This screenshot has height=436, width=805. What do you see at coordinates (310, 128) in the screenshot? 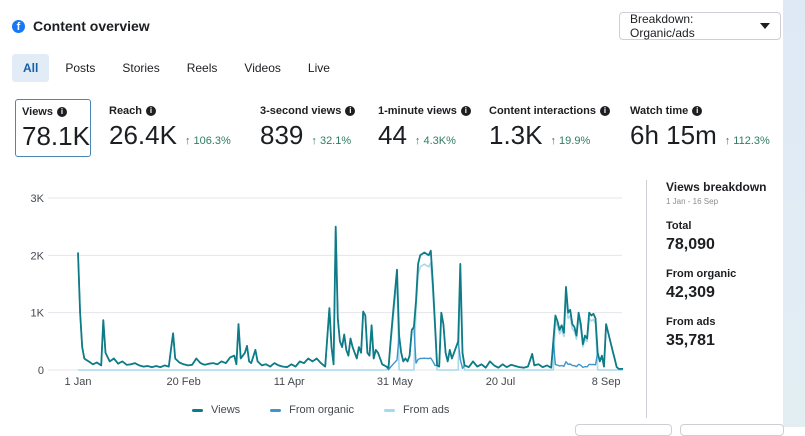
I see `metric-3-second-views: 3-second views i 839 ↑ 32.1%` at bounding box center [310, 128].